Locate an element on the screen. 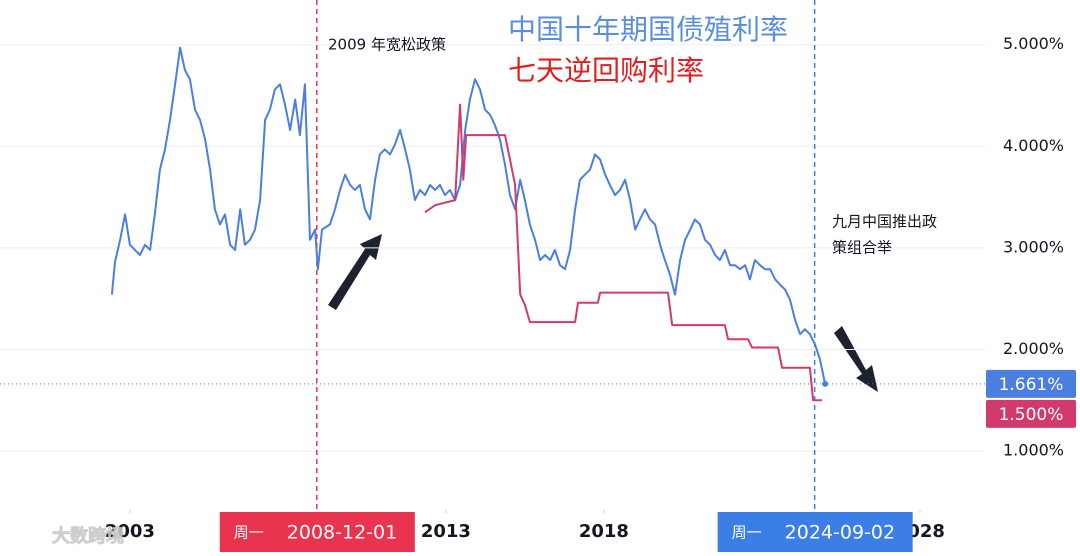  legend-label: 中国十年期国债殖利率 is located at coordinates (648, 29).